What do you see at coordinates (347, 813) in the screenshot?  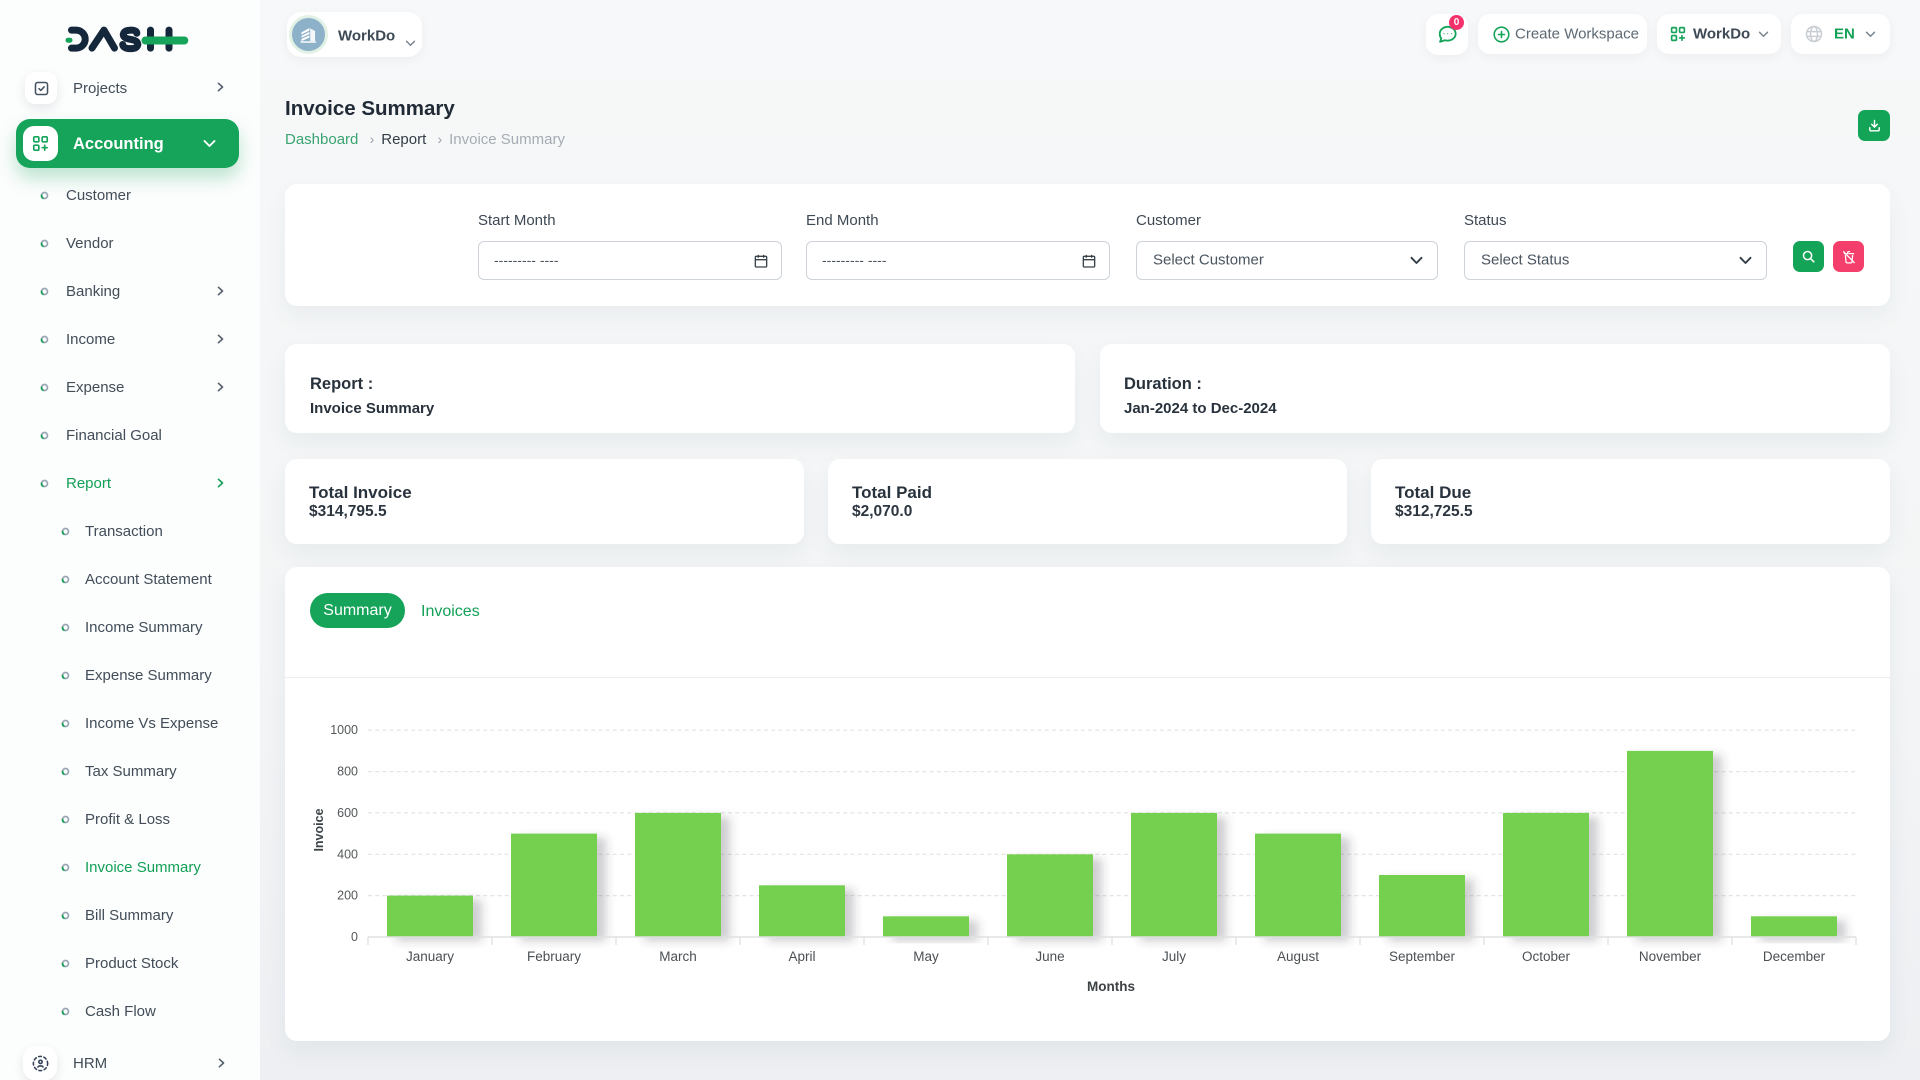 I see `svg-text: 600` at bounding box center [347, 813].